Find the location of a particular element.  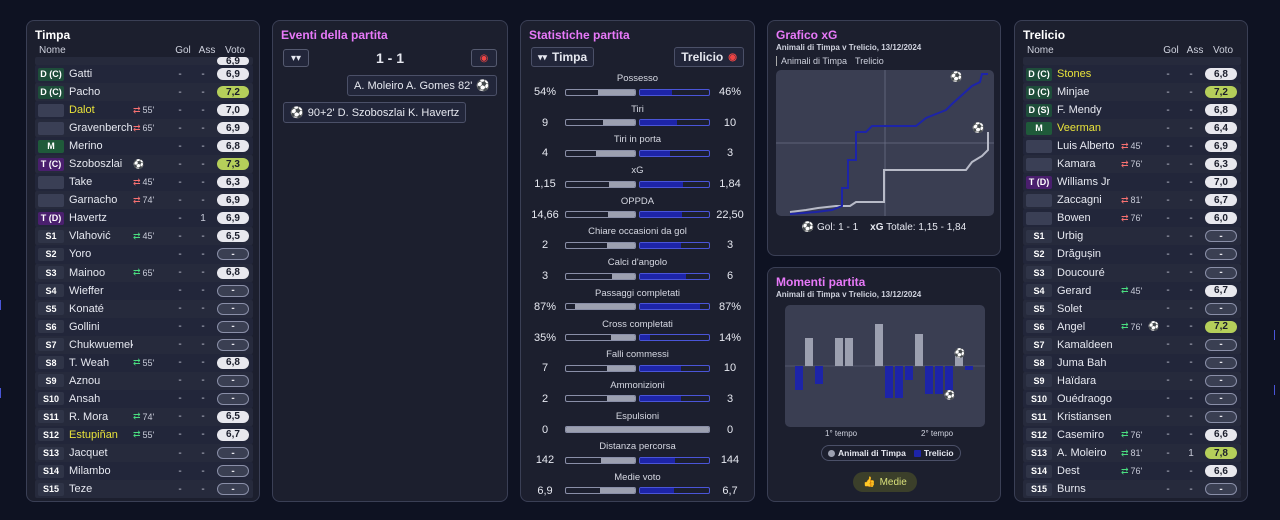

table-row: S15 Teze - - - is located at coordinates (144, 489).